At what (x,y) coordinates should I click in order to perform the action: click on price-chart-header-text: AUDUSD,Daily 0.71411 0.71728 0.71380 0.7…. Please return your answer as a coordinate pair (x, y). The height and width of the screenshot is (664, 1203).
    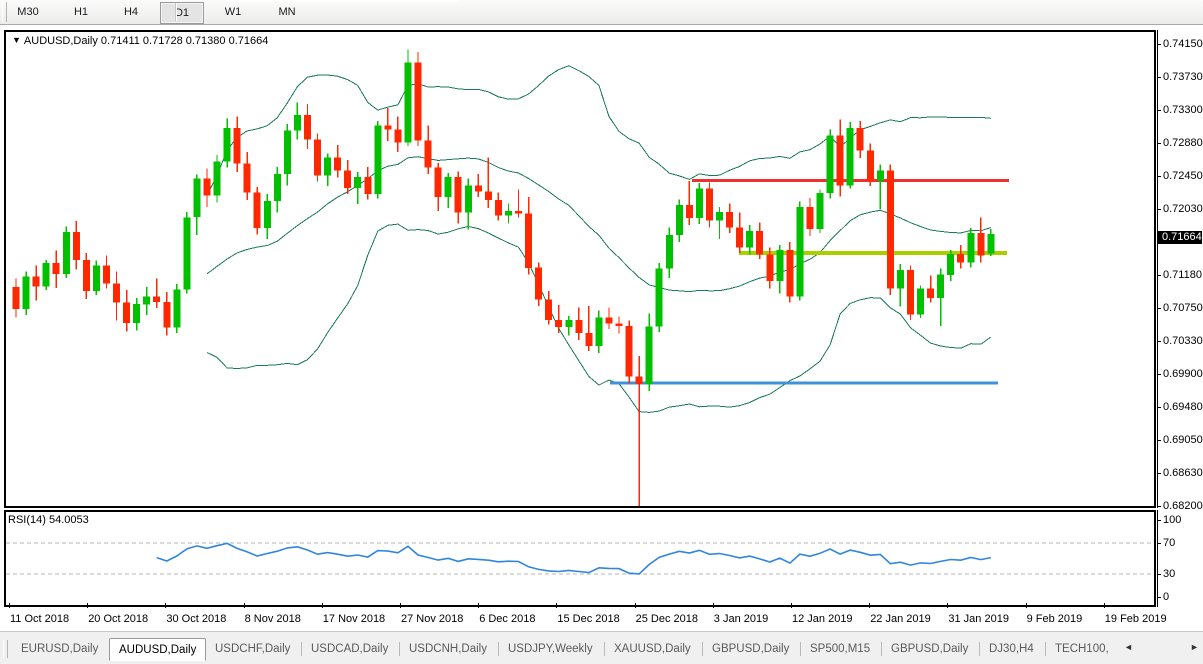
    Looking at the image, I should click on (146, 41).